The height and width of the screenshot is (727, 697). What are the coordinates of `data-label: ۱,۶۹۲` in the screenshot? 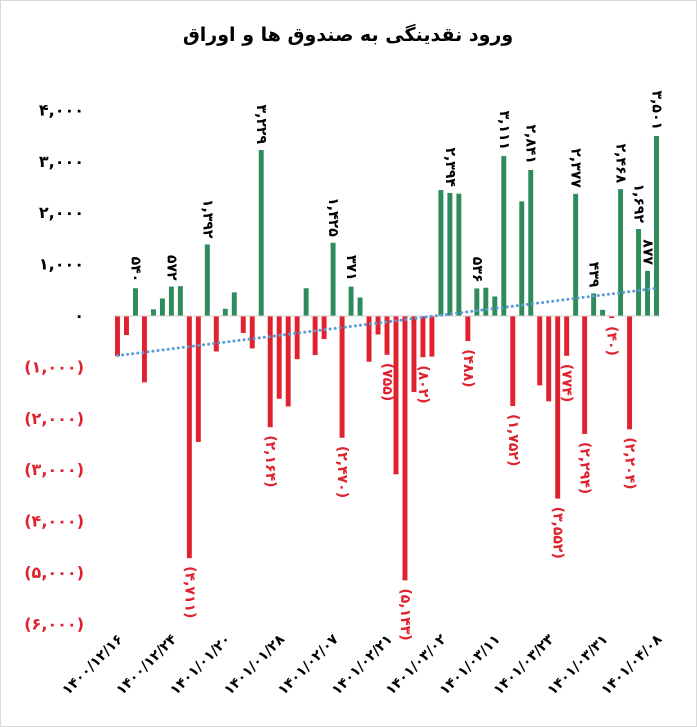 It's located at (639, 204).